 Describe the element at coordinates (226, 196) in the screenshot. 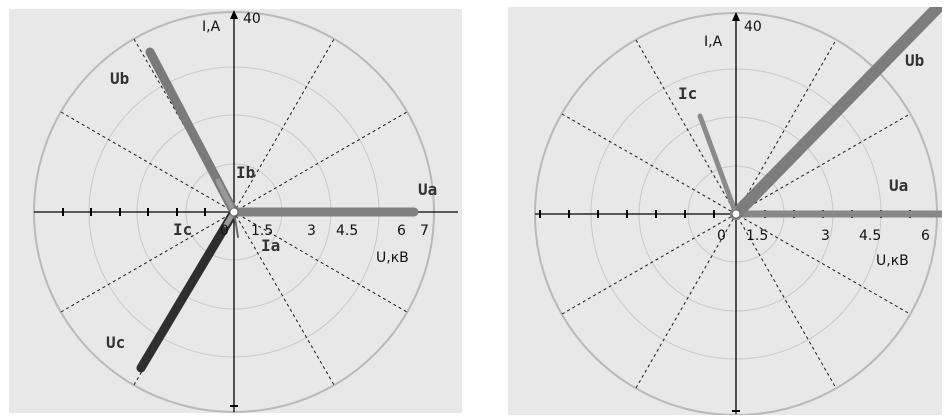

I see `vector-ib` at that location.